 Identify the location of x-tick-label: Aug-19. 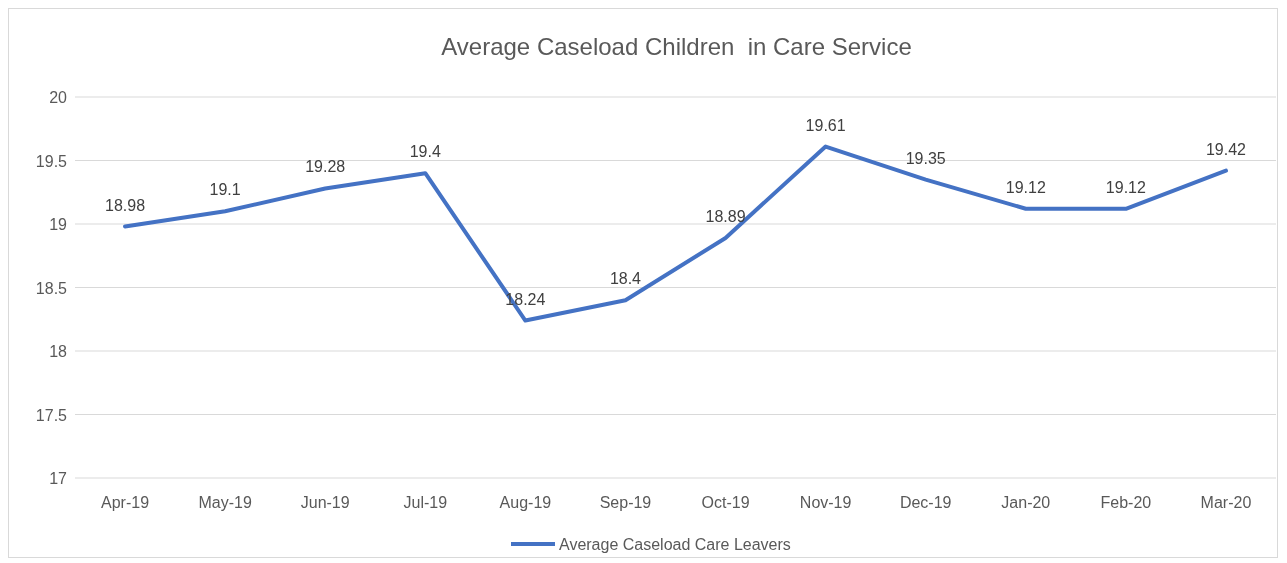
(525, 502).